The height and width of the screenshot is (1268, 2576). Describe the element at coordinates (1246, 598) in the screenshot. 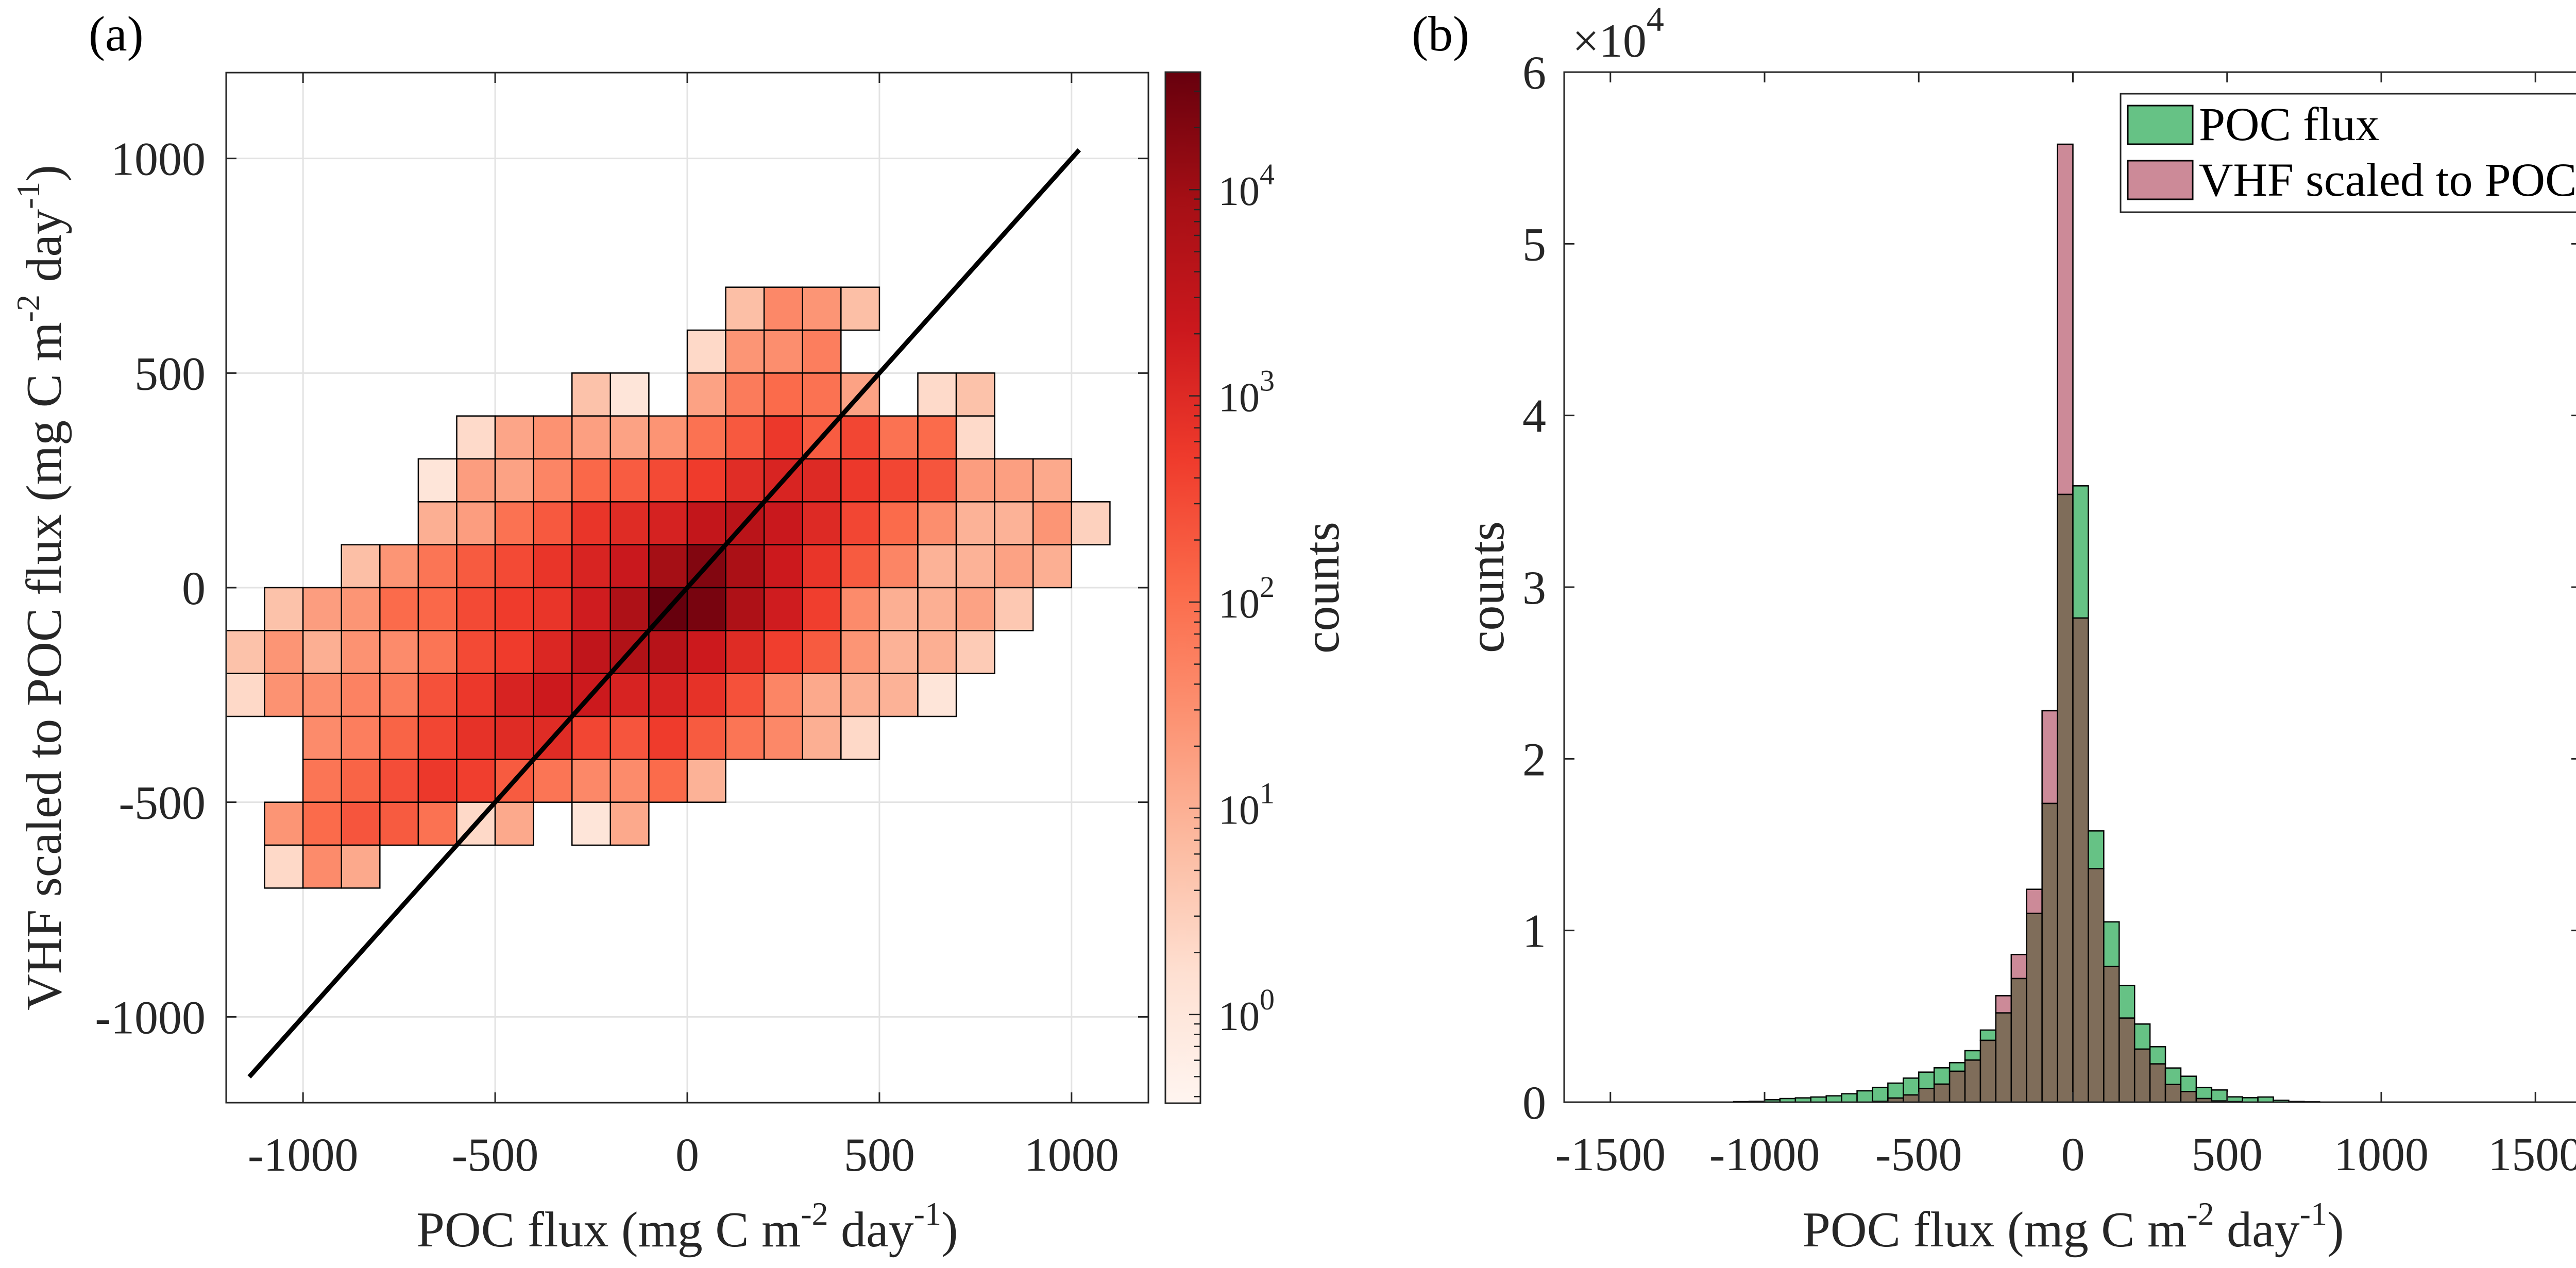

I see `colorbar-tick-label: 10²` at that location.